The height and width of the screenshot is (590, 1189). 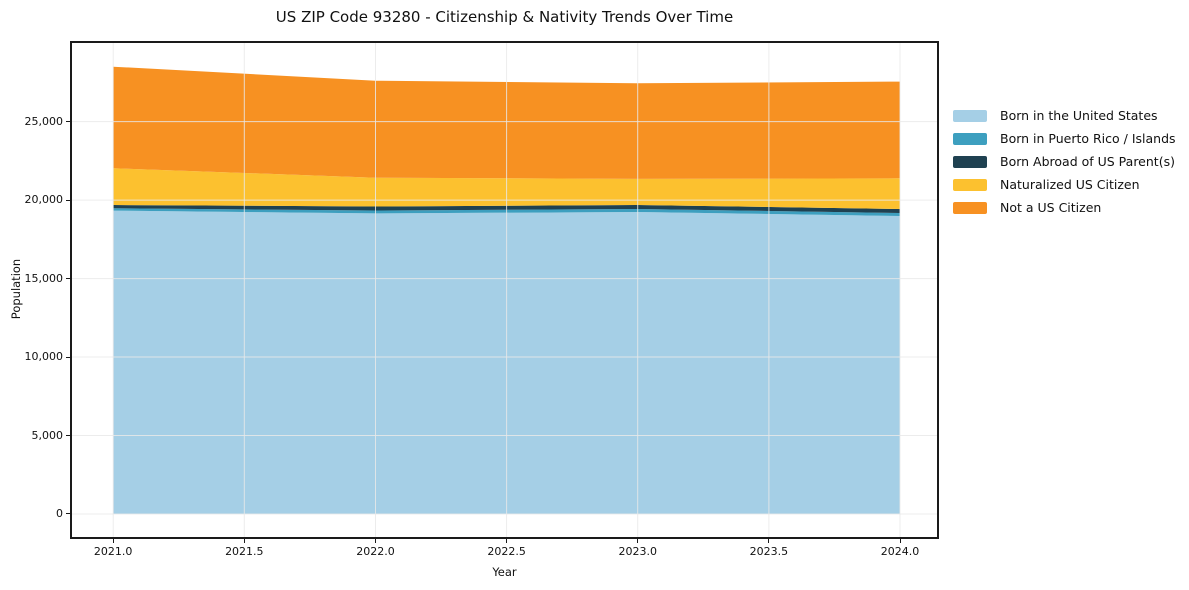 I want to click on y-tick-label: 25,000, so click(x=44, y=121).